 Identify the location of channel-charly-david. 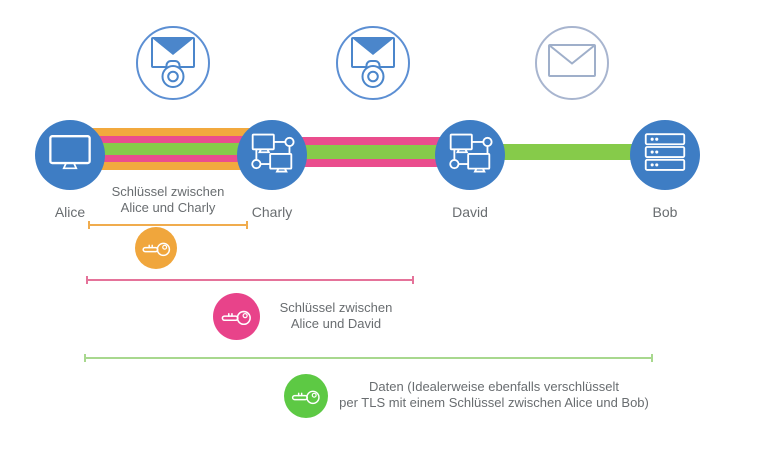
(371, 152).